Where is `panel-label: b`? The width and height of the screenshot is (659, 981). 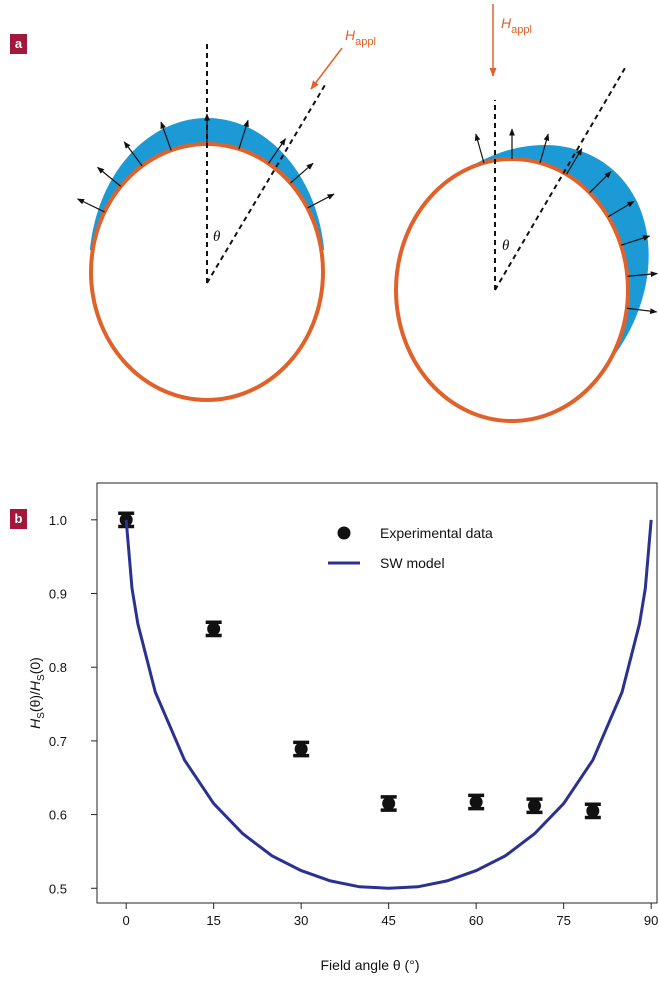 panel-label: b is located at coordinates (19, 518).